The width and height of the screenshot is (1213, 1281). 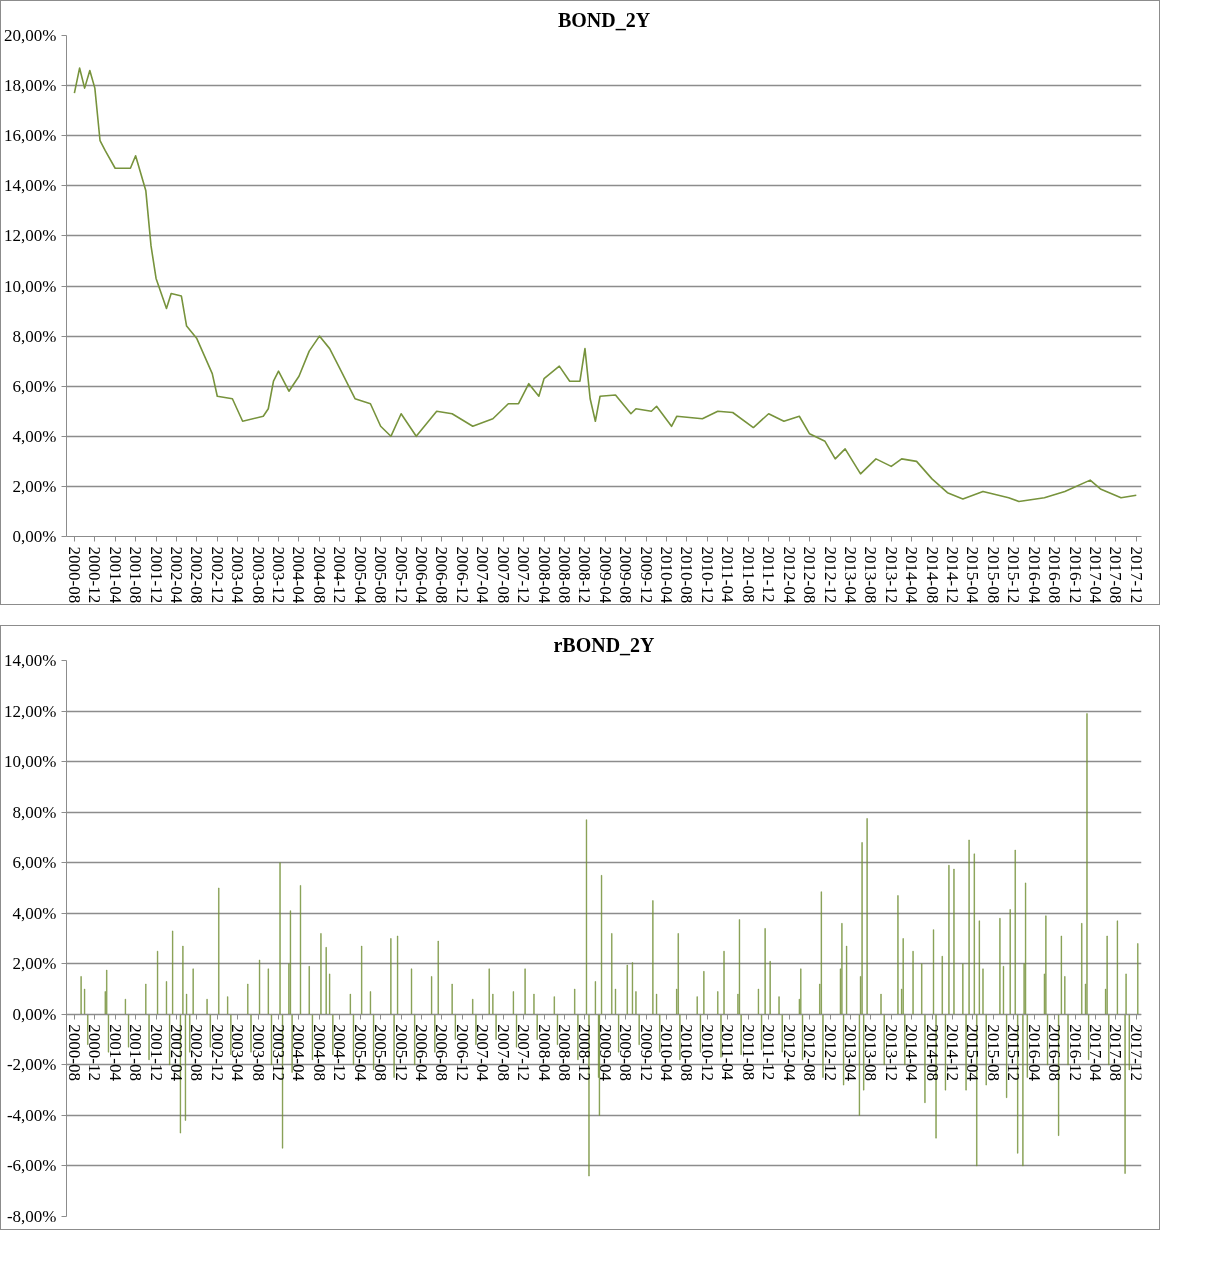 I want to click on chart-title: rBOND_2Y, so click(x=604, y=644).